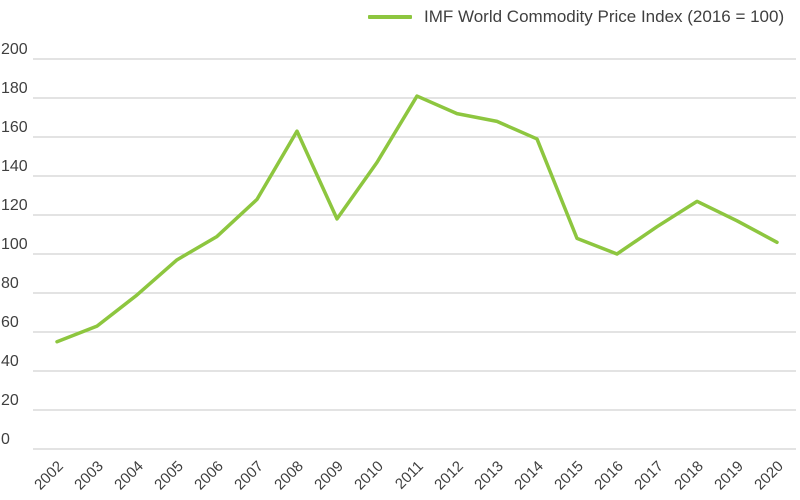  I want to click on y-tick-label: 100, so click(14, 244).